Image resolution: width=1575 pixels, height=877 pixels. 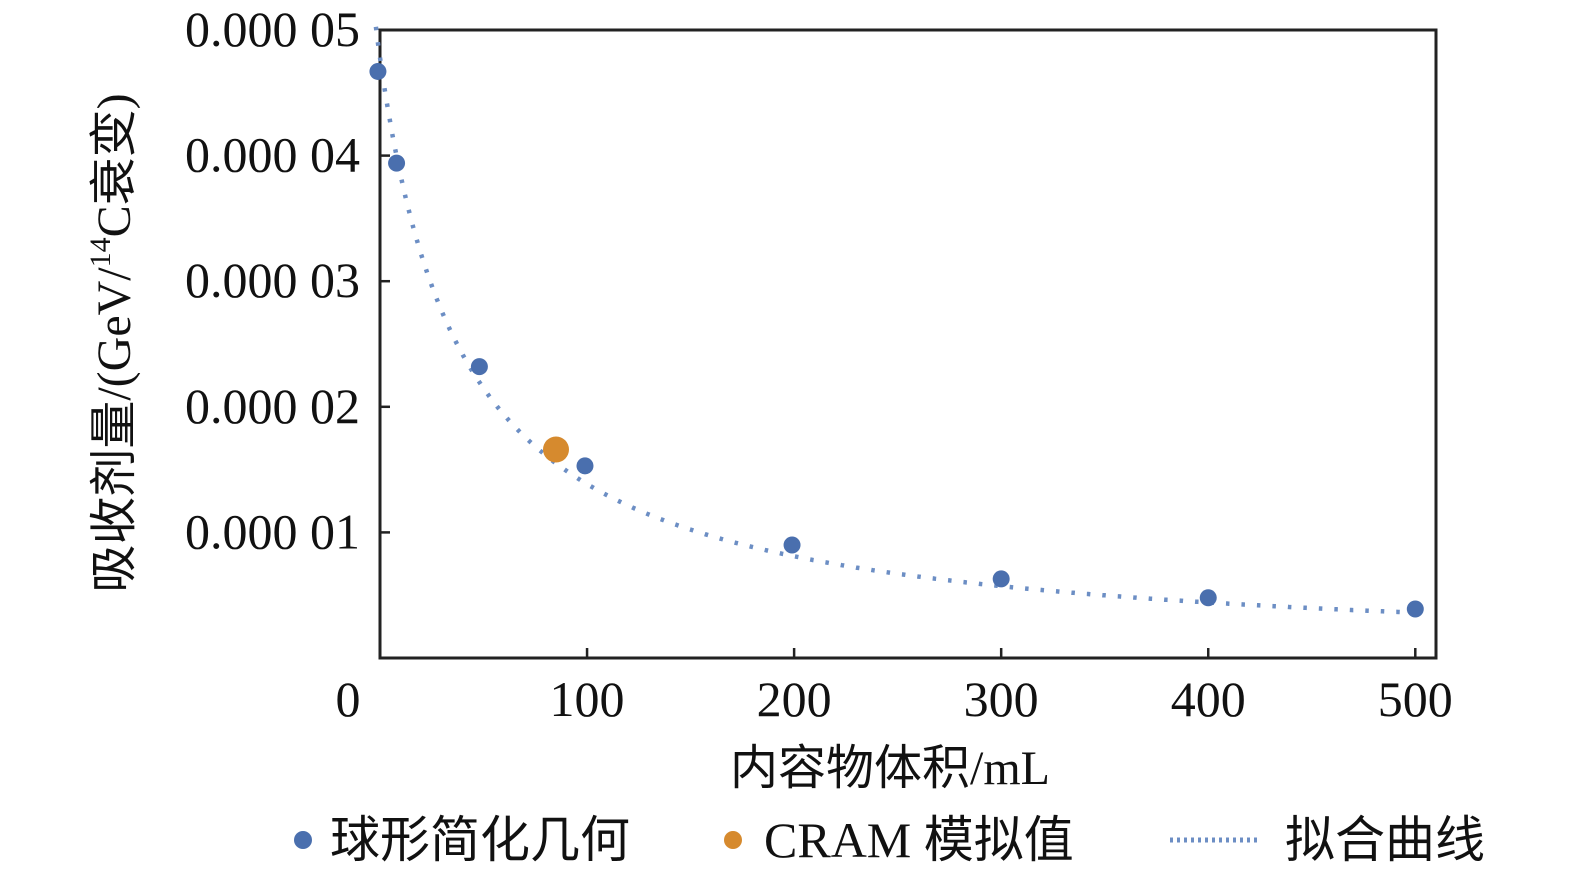 I want to click on legend: 球形简化几何 CRAM 模拟值 拟合曲线, so click(x=889, y=840).